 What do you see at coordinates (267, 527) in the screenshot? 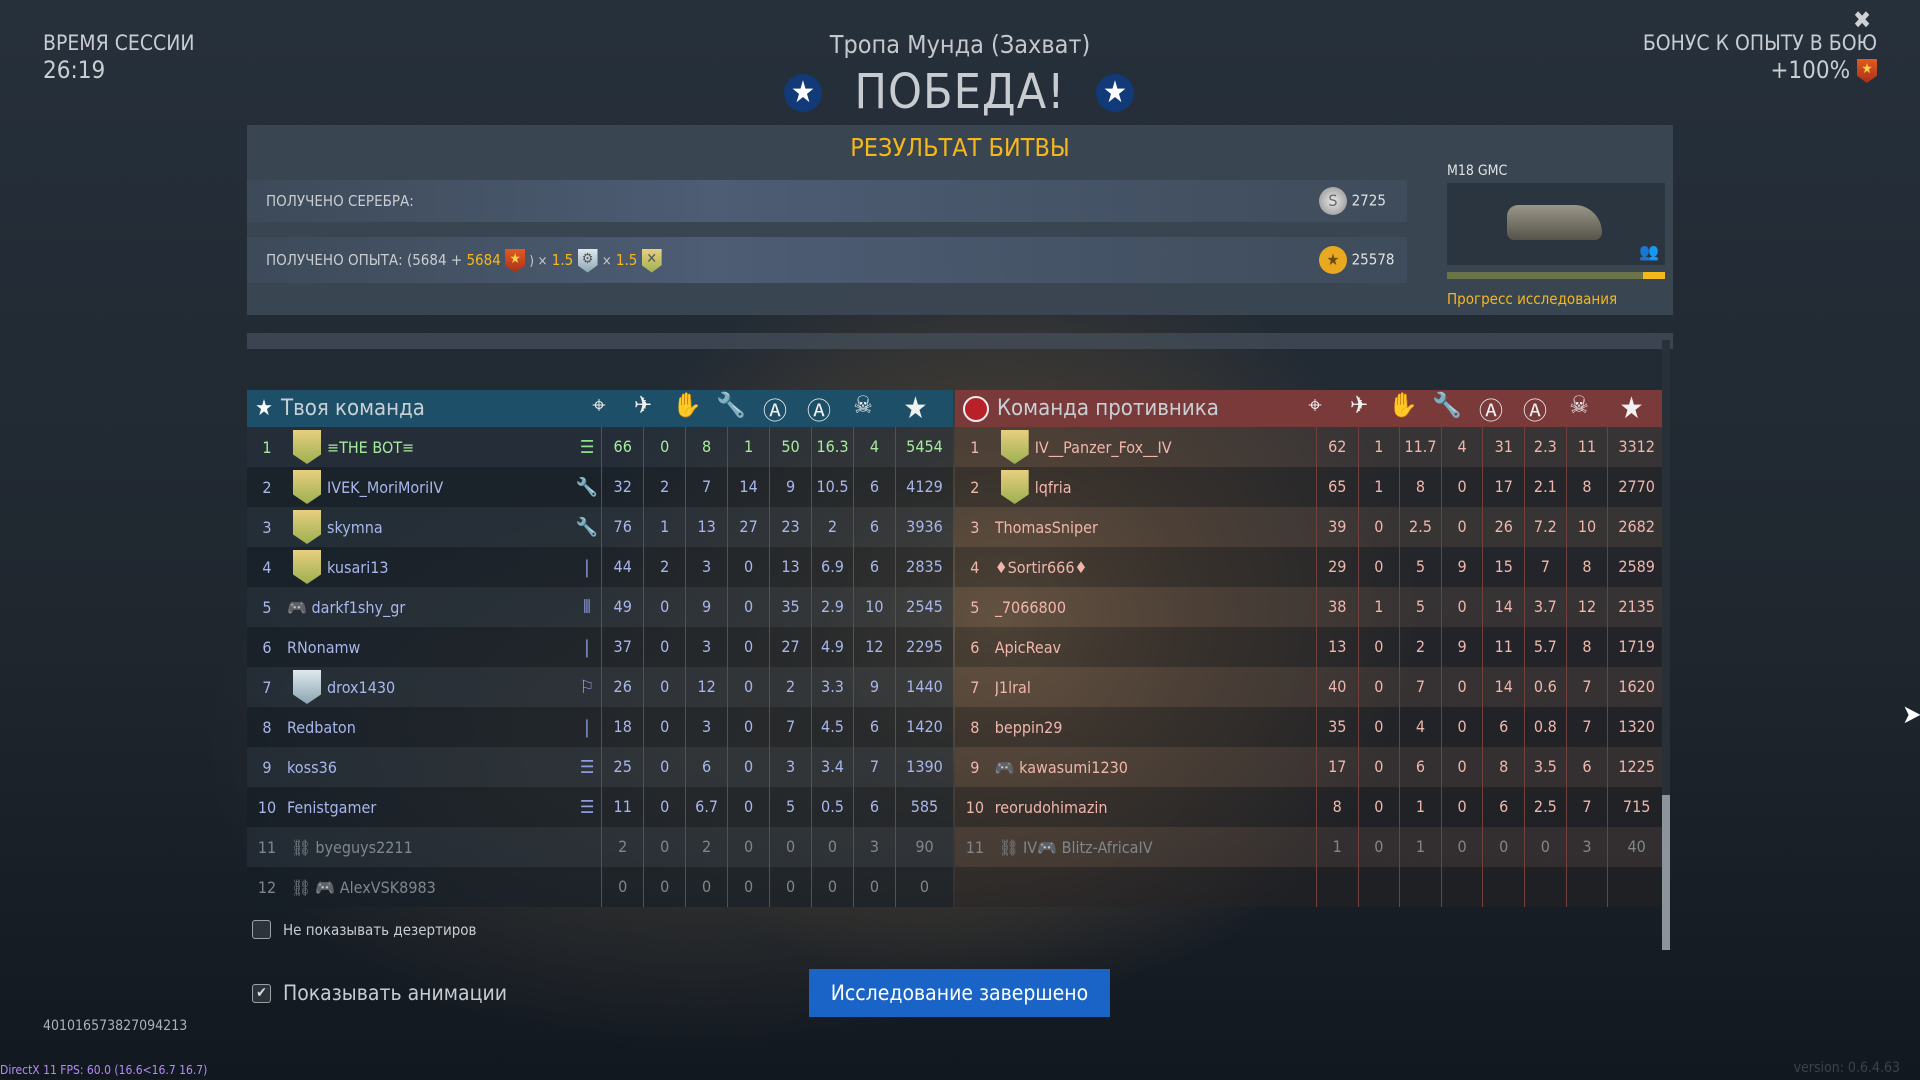
I see `player-rank: 3` at bounding box center [267, 527].